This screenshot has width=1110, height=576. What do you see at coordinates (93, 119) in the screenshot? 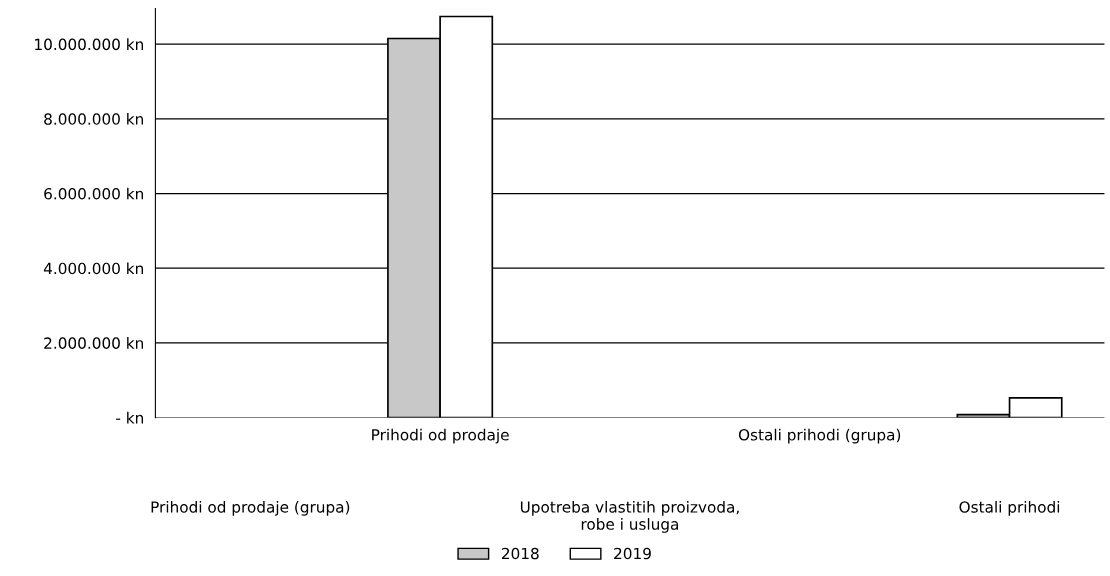
I see `y-tick-label: 8.000.000 kn` at bounding box center [93, 119].